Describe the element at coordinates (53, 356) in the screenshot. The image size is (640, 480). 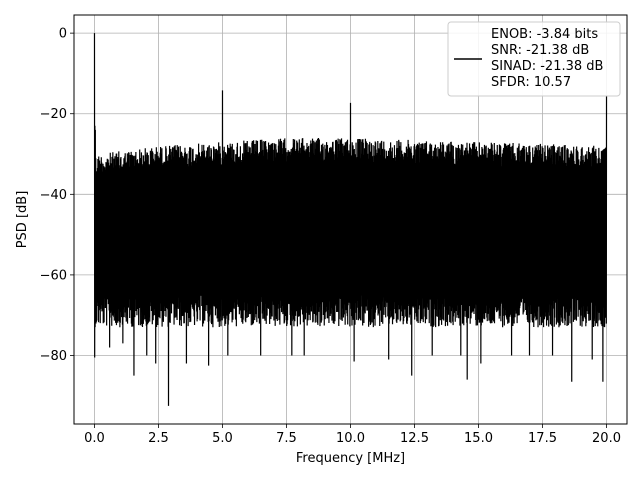
I see `y-tick-label: −80` at that location.